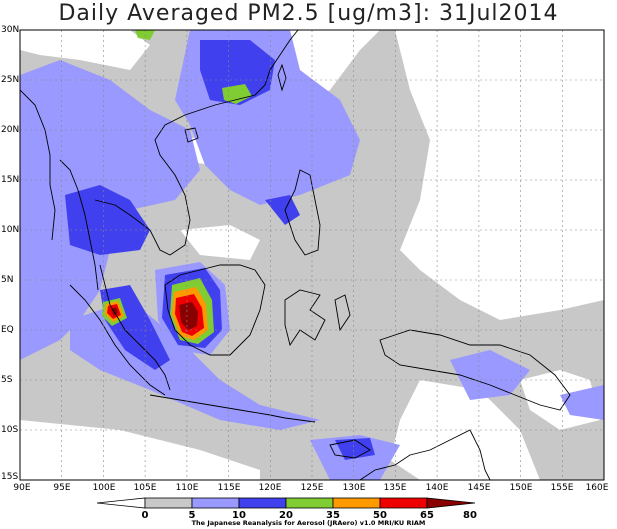  I want to click on lon-label-125e: 125E, so click(312, 488).